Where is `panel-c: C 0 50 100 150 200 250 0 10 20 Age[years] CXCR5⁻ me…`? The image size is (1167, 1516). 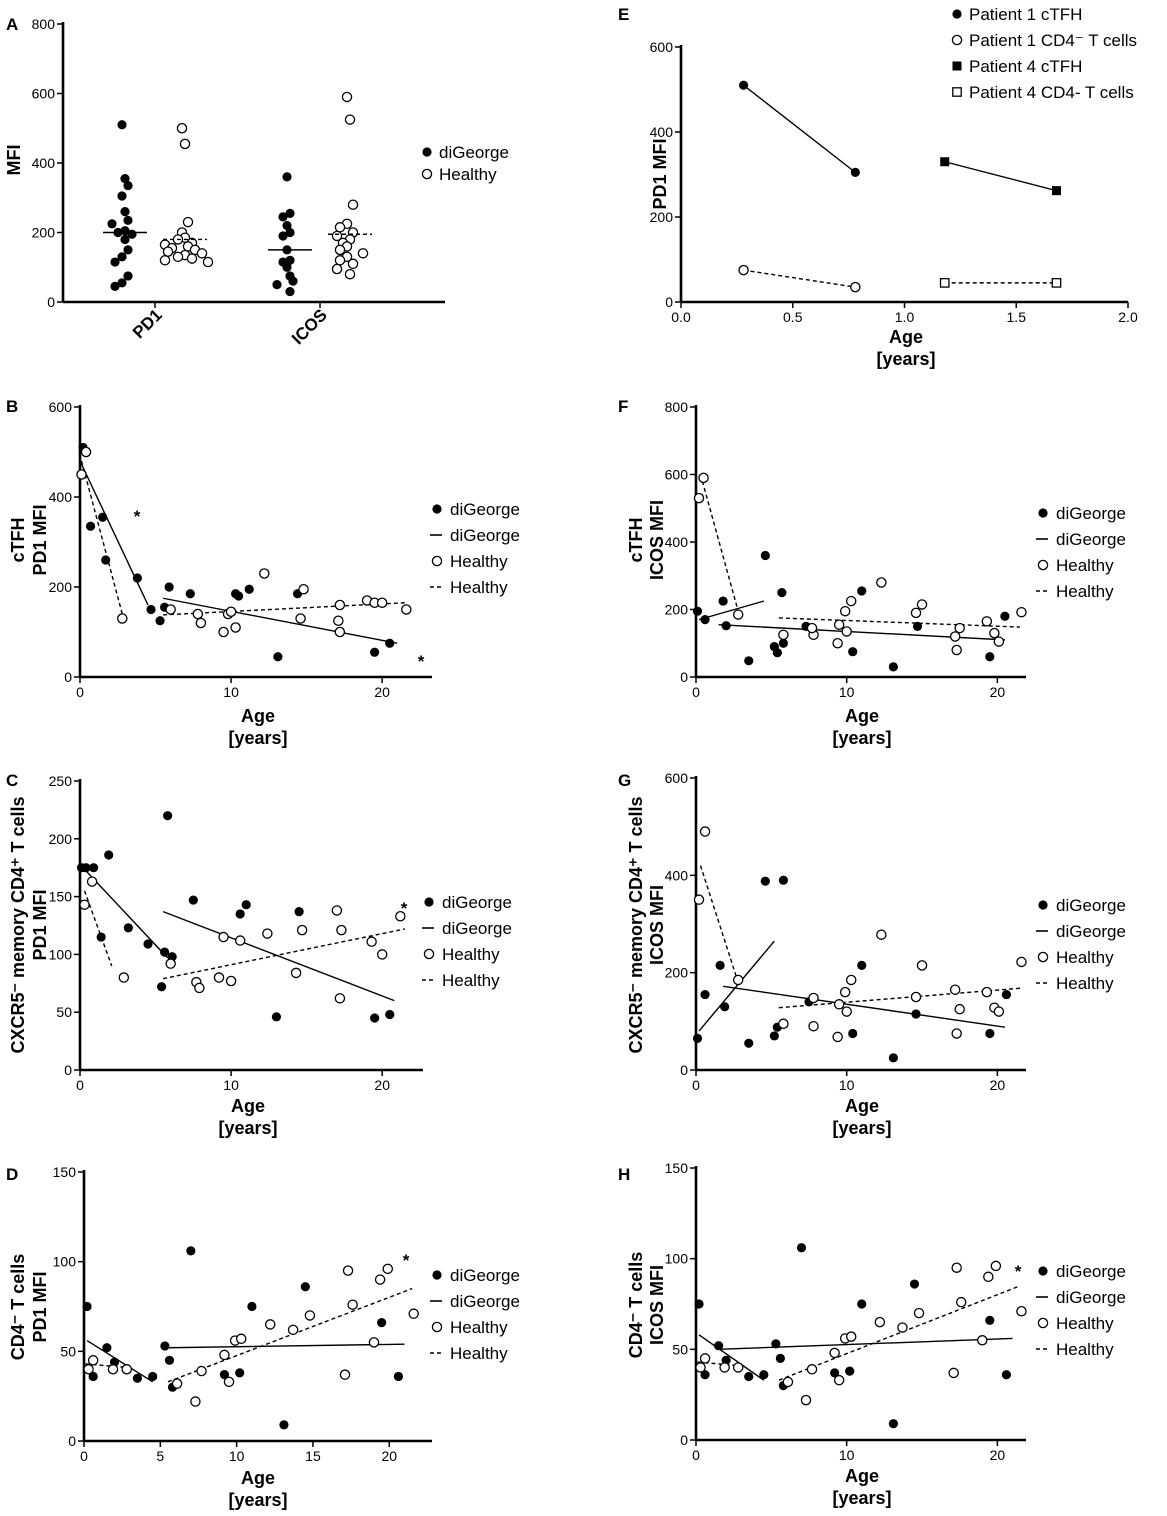 panel-c: C 0 50 100 150 200 250 0 10 20 Age[years] CXCR5⁻ me… is located at coordinates (259, 954).